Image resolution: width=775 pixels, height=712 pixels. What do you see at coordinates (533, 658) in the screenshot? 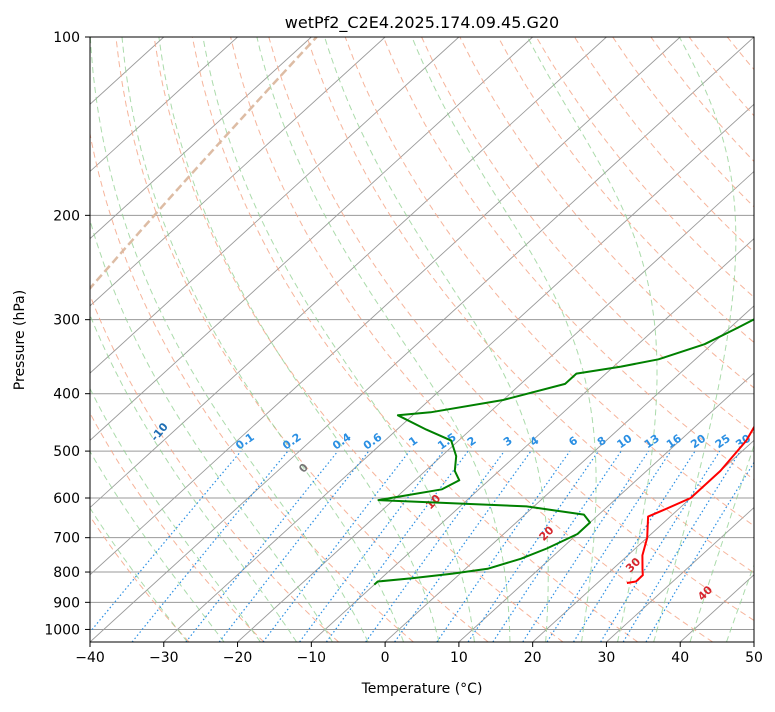
I see `x-tick-label: 20` at bounding box center [533, 658].